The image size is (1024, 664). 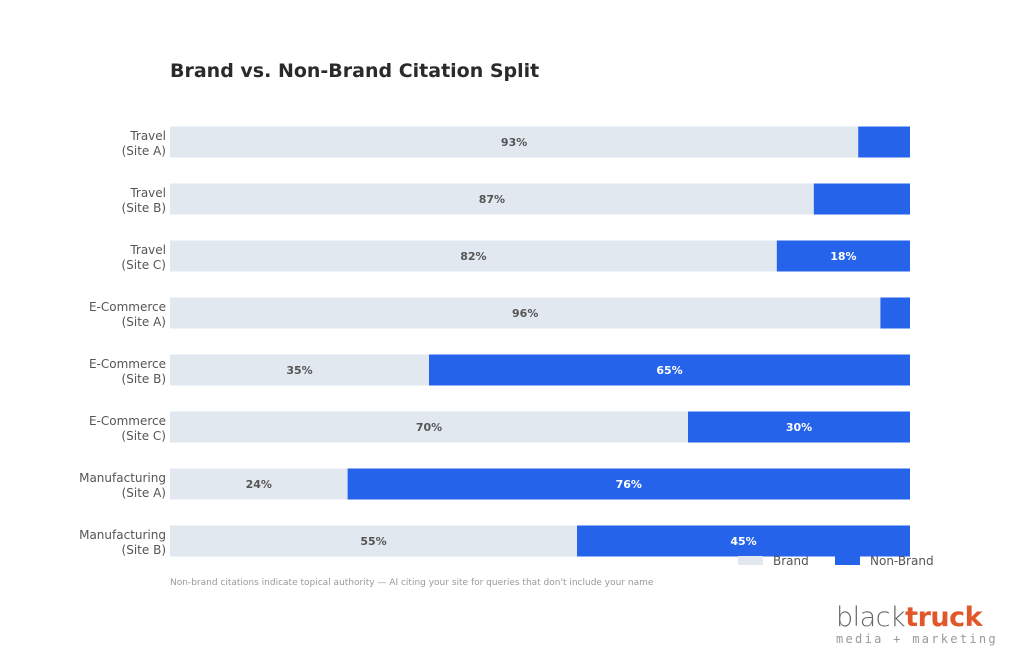 What do you see at coordinates (355, 71) in the screenshot?
I see `chart-title: Brand vs. Non-Brand Citation Split` at bounding box center [355, 71].